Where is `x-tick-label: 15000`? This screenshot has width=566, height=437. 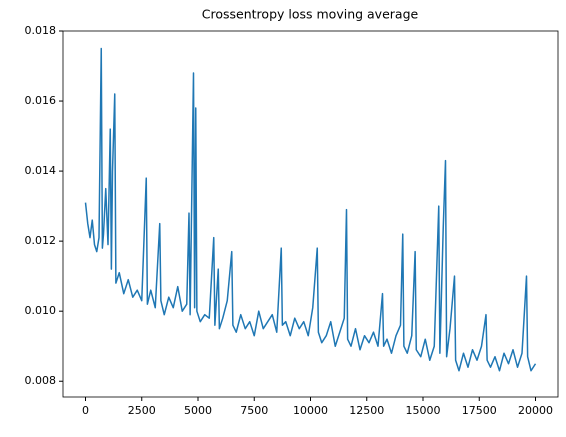
x-tick-label: 15000 is located at coordinates (423, 410).